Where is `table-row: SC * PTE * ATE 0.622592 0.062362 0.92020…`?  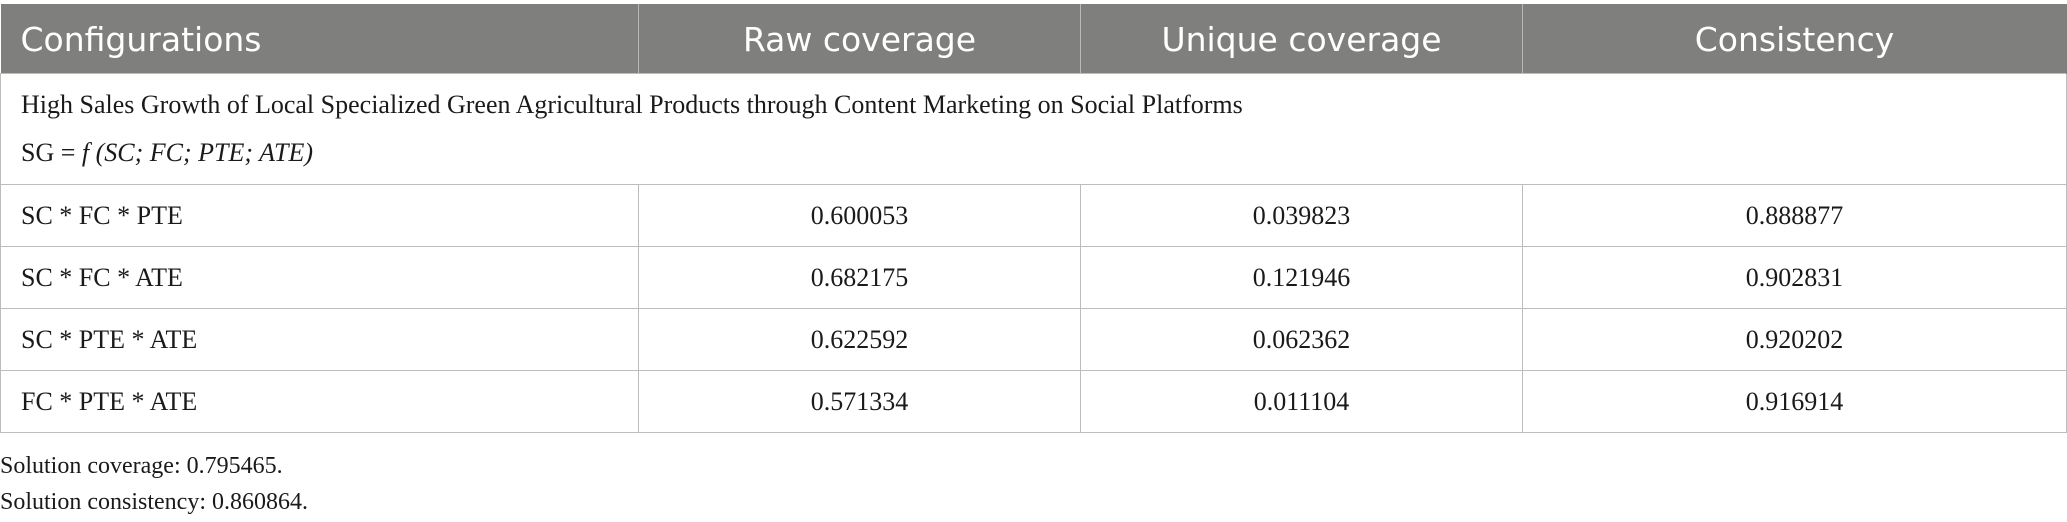
table-row: SC * PTE * ATE 0.622592 0.062362 0.92020… is located at coordinates (1033, 339).